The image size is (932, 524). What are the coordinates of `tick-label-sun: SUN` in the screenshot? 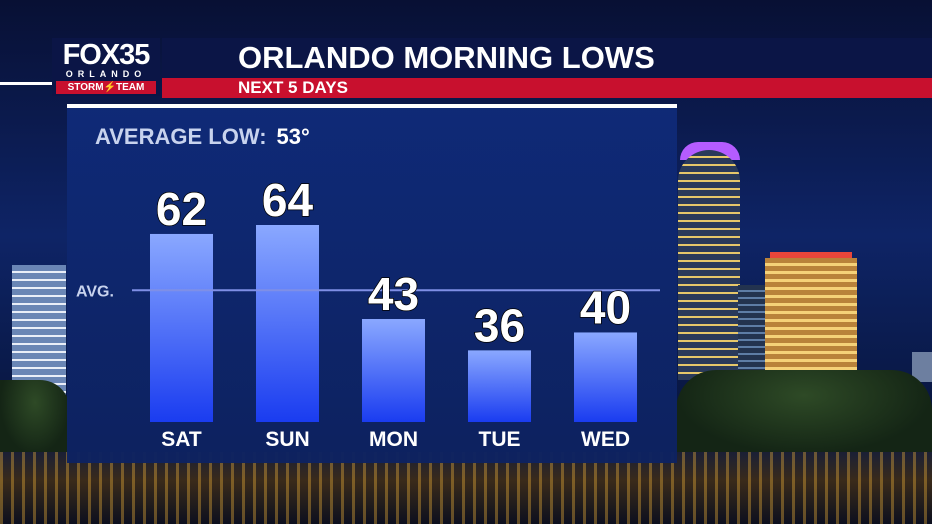 It's located at (287, 439).